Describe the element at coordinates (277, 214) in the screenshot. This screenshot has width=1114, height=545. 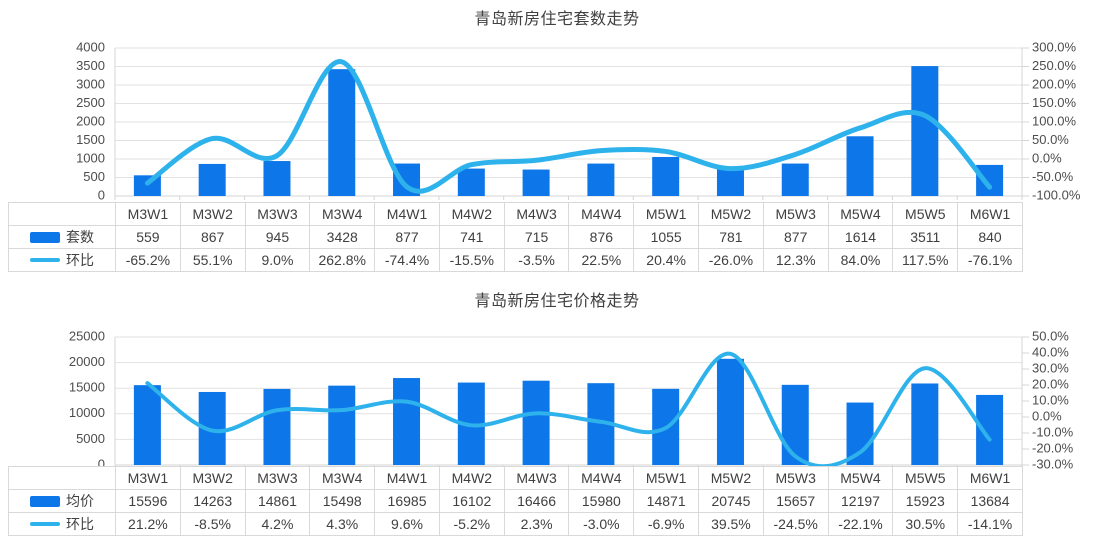
I see `category-header: M3W3` at that location.